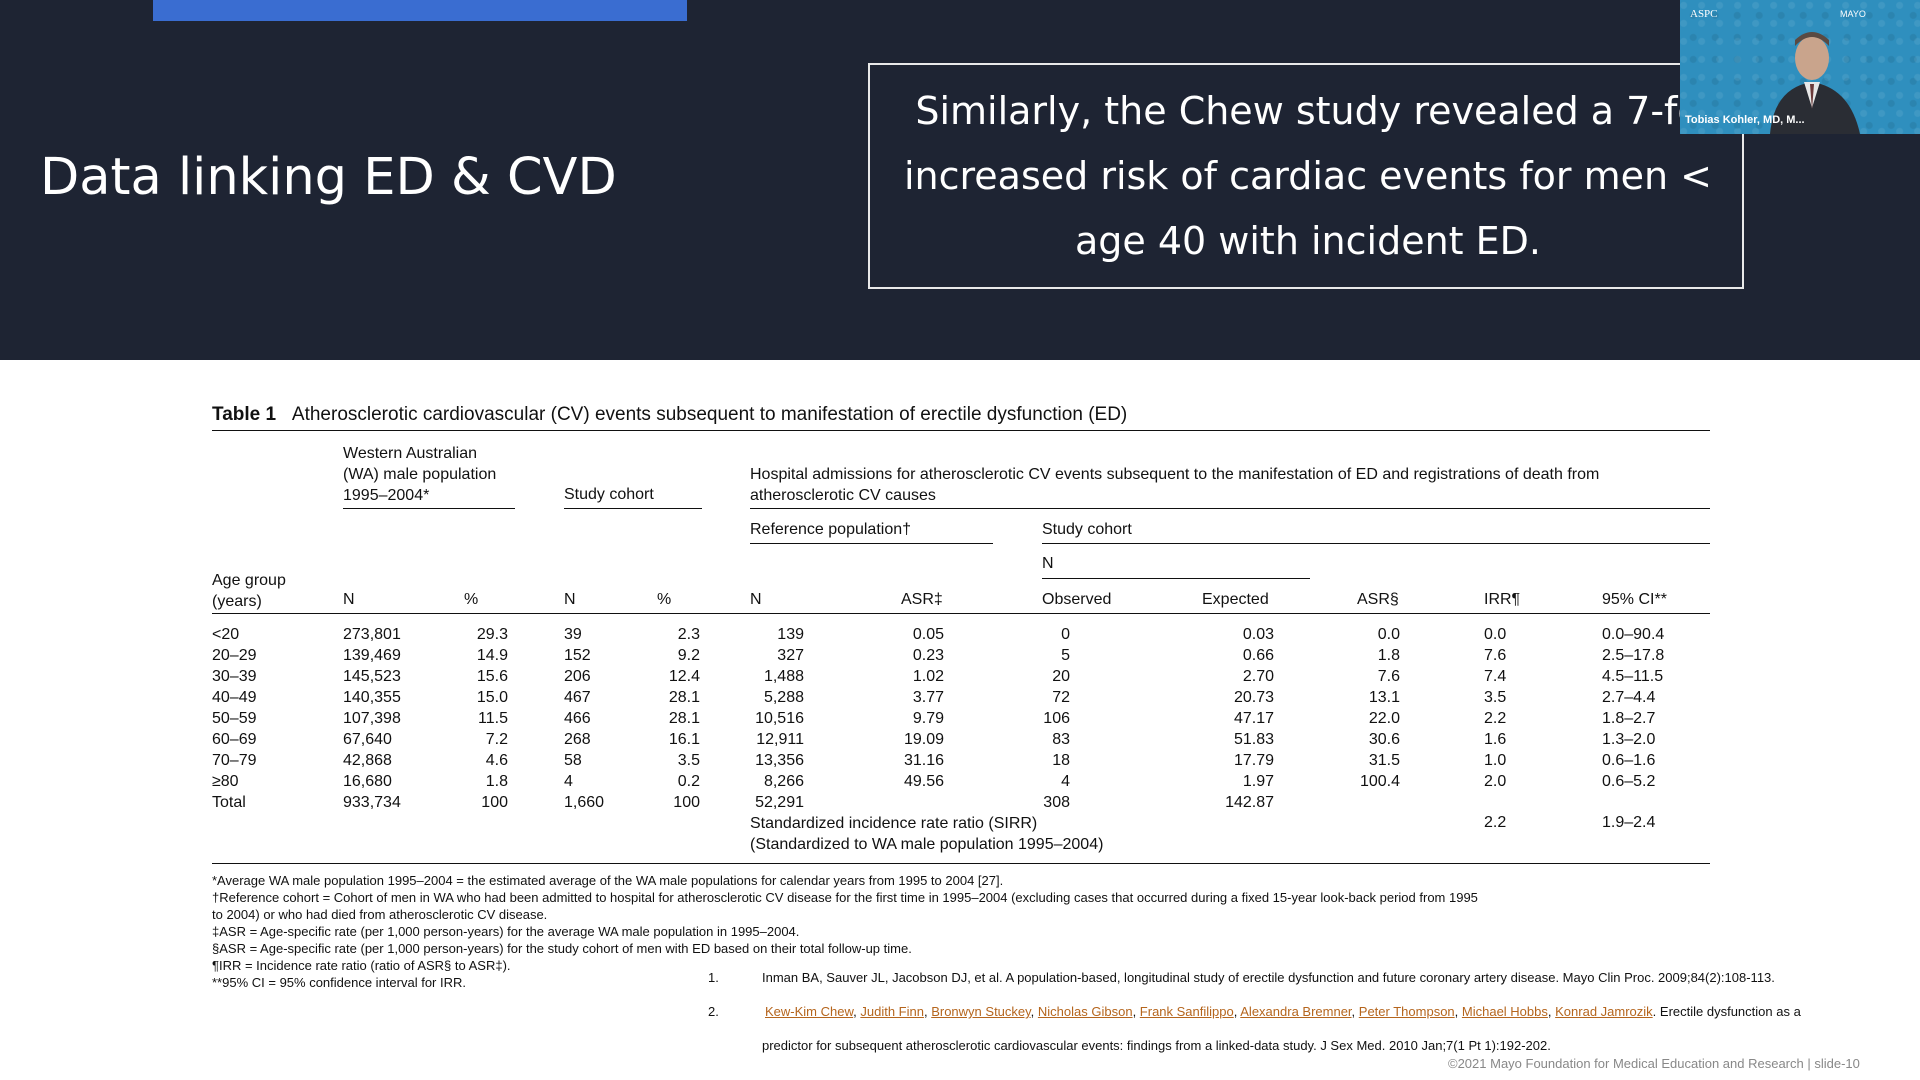 The height and width of the screenshot is (1080, 1920). What do you see at coordinates (1495, 634) in the screenshot?
I see `table-cell: 0.0` at bounding box center [1495, 634].